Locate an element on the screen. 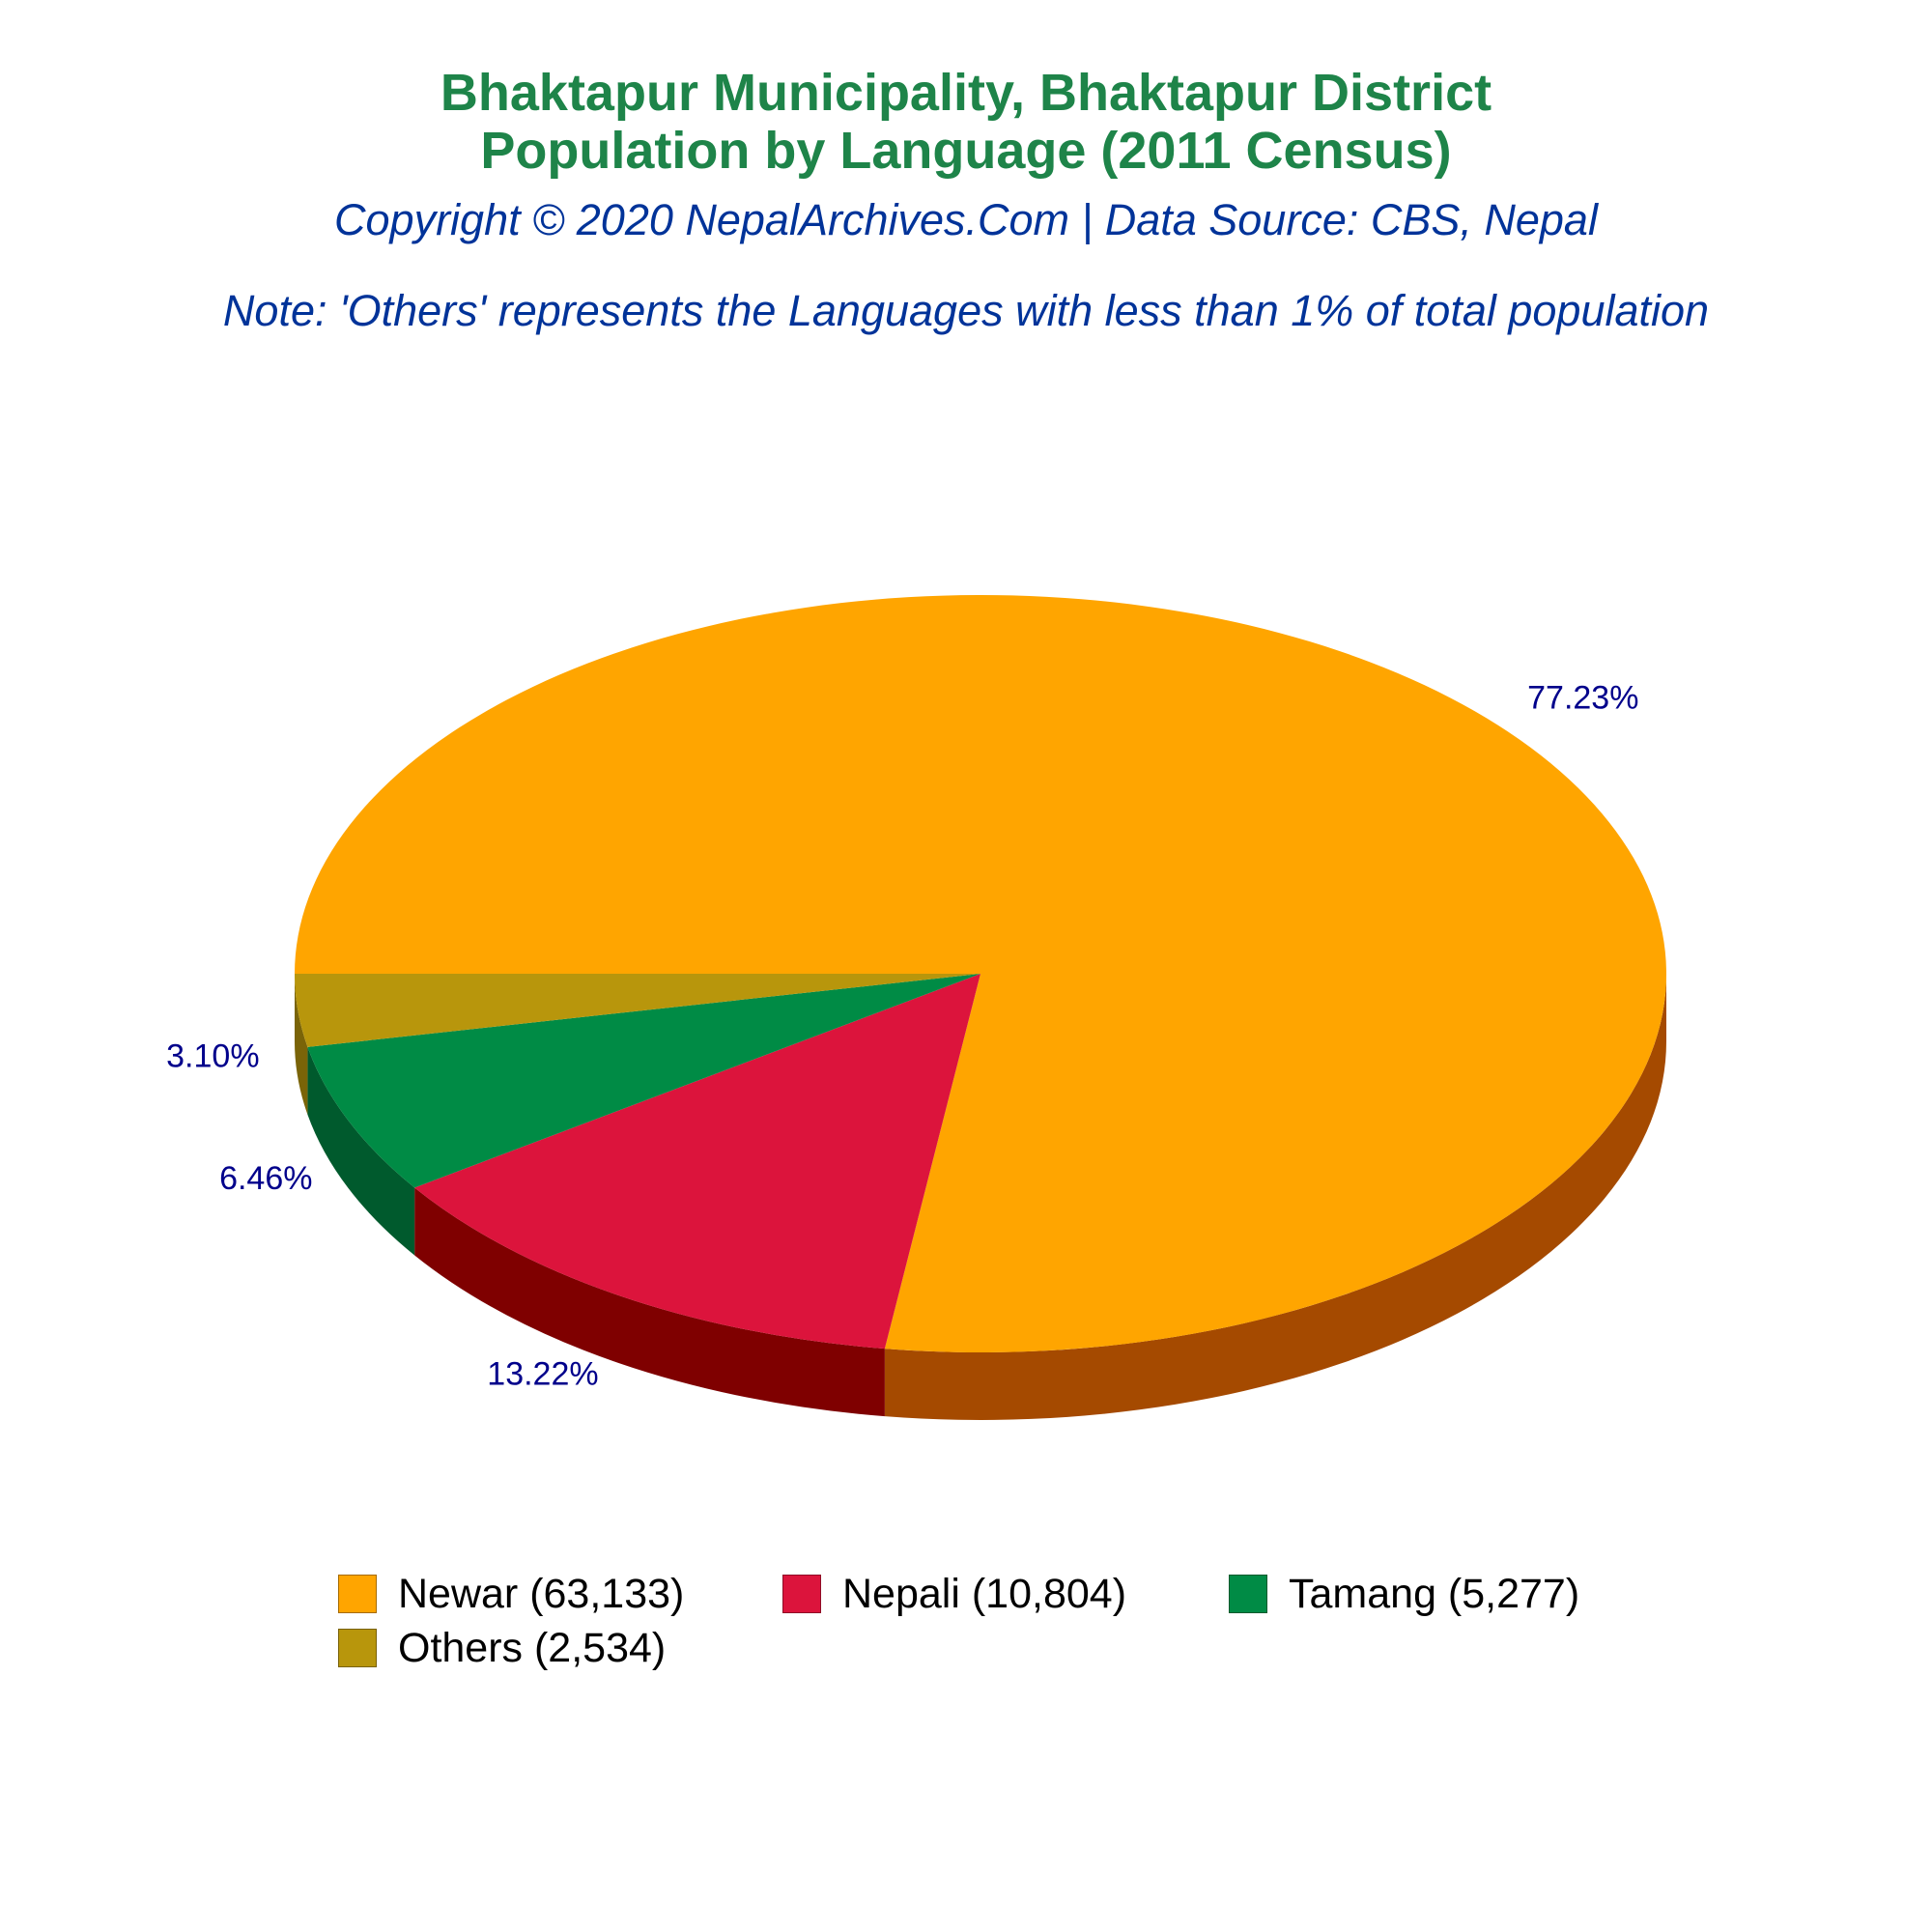  pct-label-others: 3.10% is located at coordinates (212, 1055).